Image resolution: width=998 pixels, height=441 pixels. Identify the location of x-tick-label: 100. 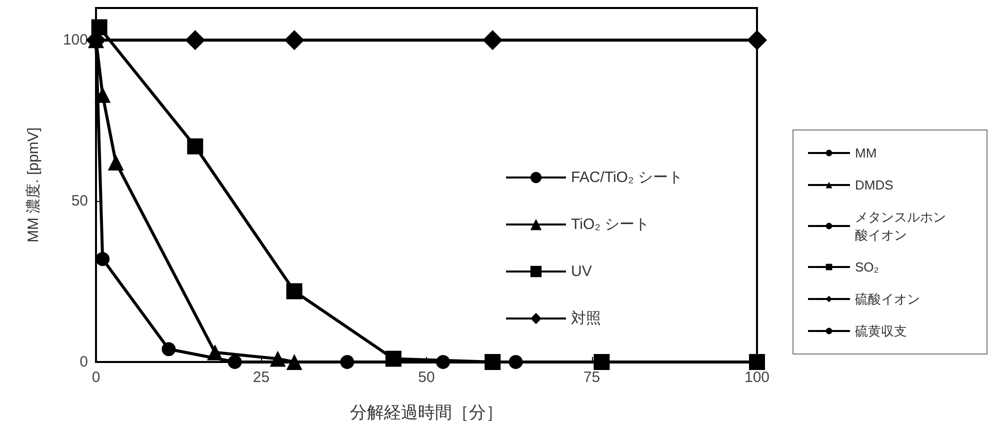
(757, 377).